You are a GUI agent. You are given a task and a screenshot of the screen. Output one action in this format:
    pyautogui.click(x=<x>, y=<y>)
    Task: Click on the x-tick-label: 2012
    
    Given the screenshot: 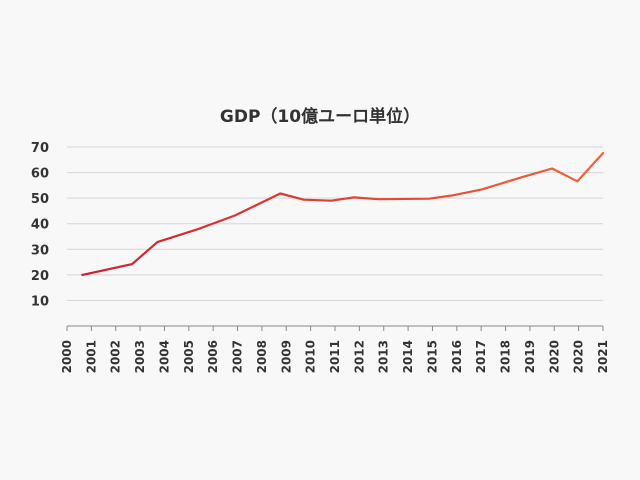 What is the action you would take?
    pyautogui.click(x=359, y=356)
    